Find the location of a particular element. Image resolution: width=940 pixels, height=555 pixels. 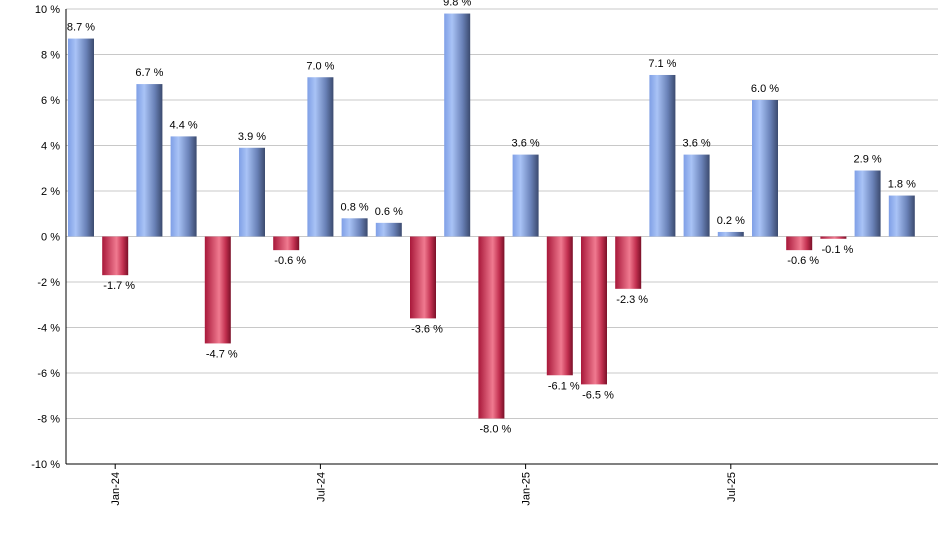

data-label: 7.0 % is located at coordinates (320, 66).